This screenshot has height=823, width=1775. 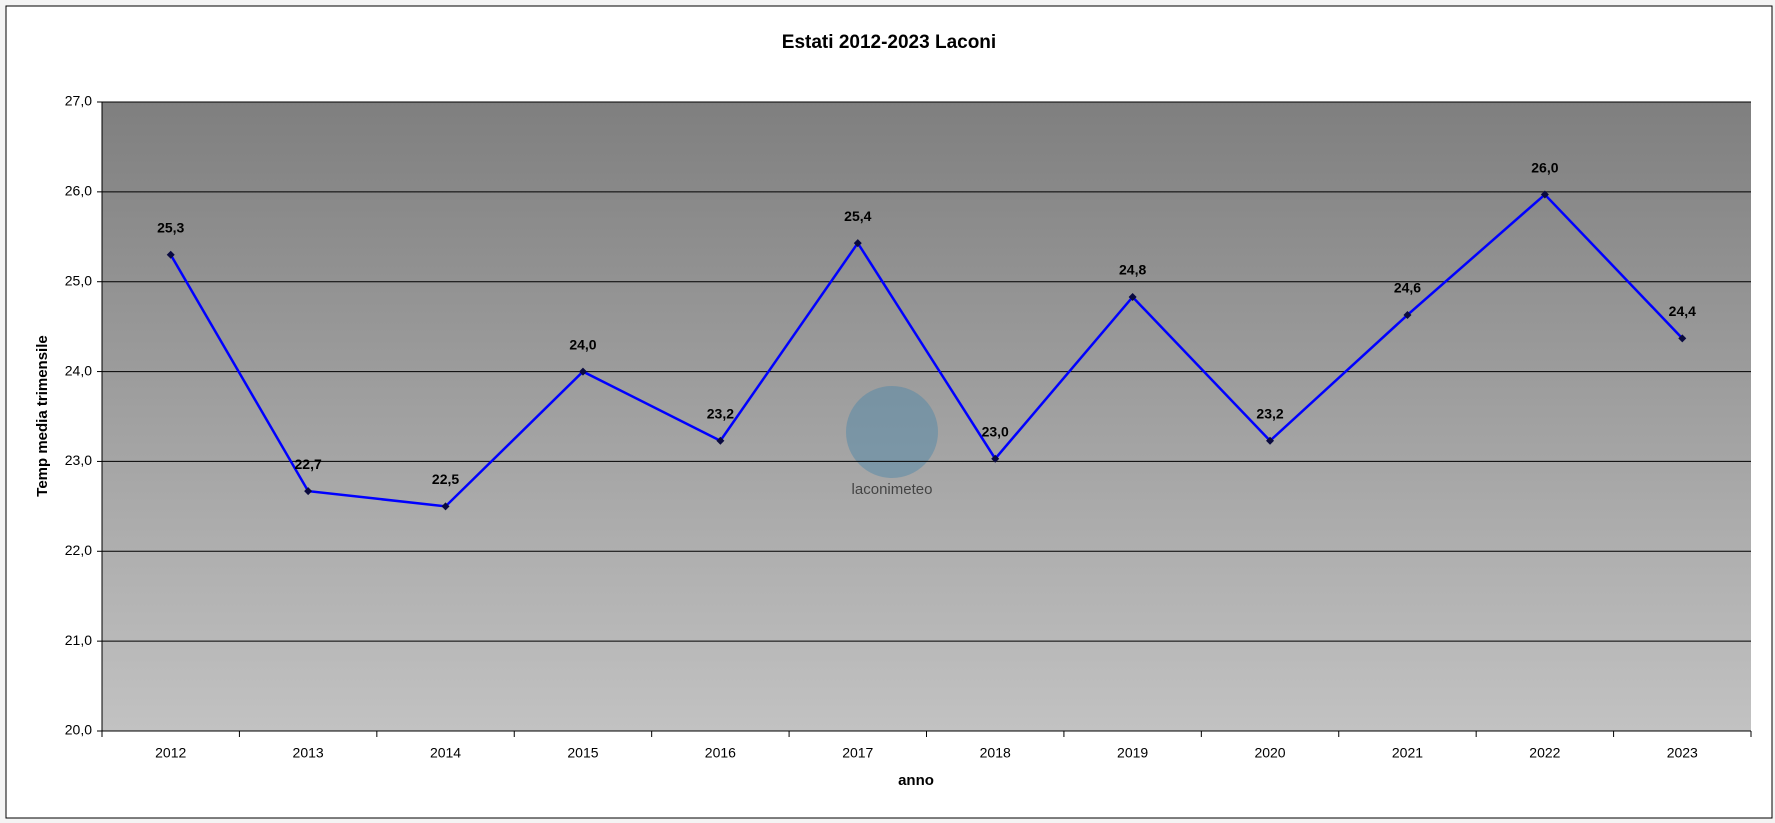 What do you see at coordinates (995, 431) in the screenshot?
I see `data-label: 23,0` at bounding box center [995, 431].